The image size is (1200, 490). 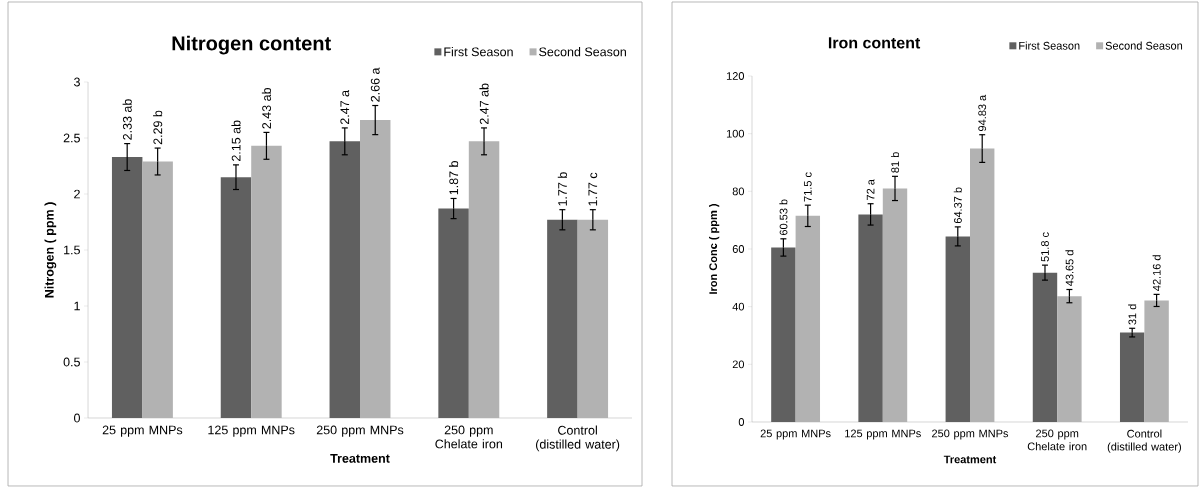 What do you see at coordinates (895, 162) in the screenshot?
I see `data-label: 81 b` at bounding box center [895, 162].